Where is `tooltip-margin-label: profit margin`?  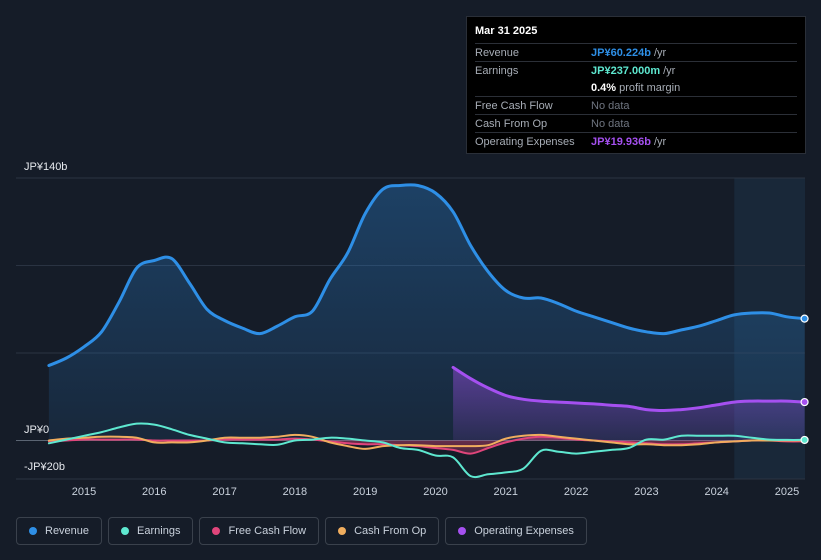 tooltip-margin-label: profit margin is located at coordinates (650, 87).